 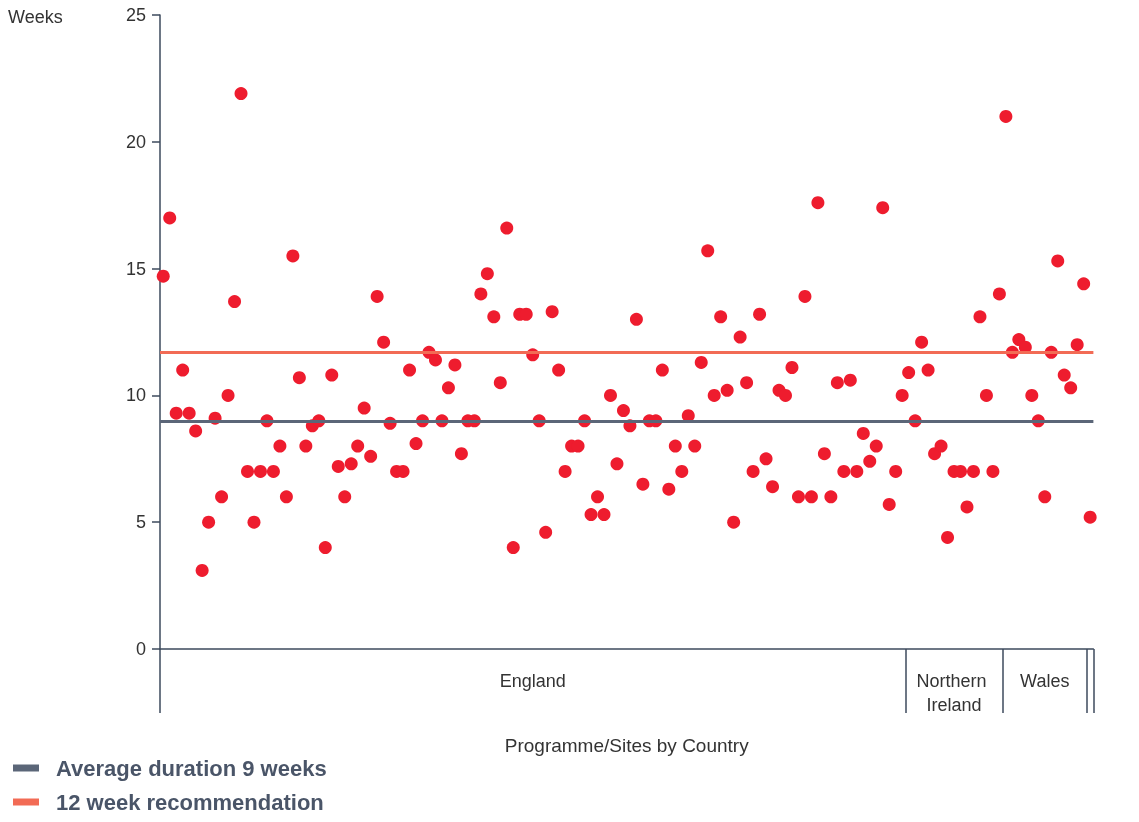 I want to click on y-tick-label: 5, so click(x=140, y=522).